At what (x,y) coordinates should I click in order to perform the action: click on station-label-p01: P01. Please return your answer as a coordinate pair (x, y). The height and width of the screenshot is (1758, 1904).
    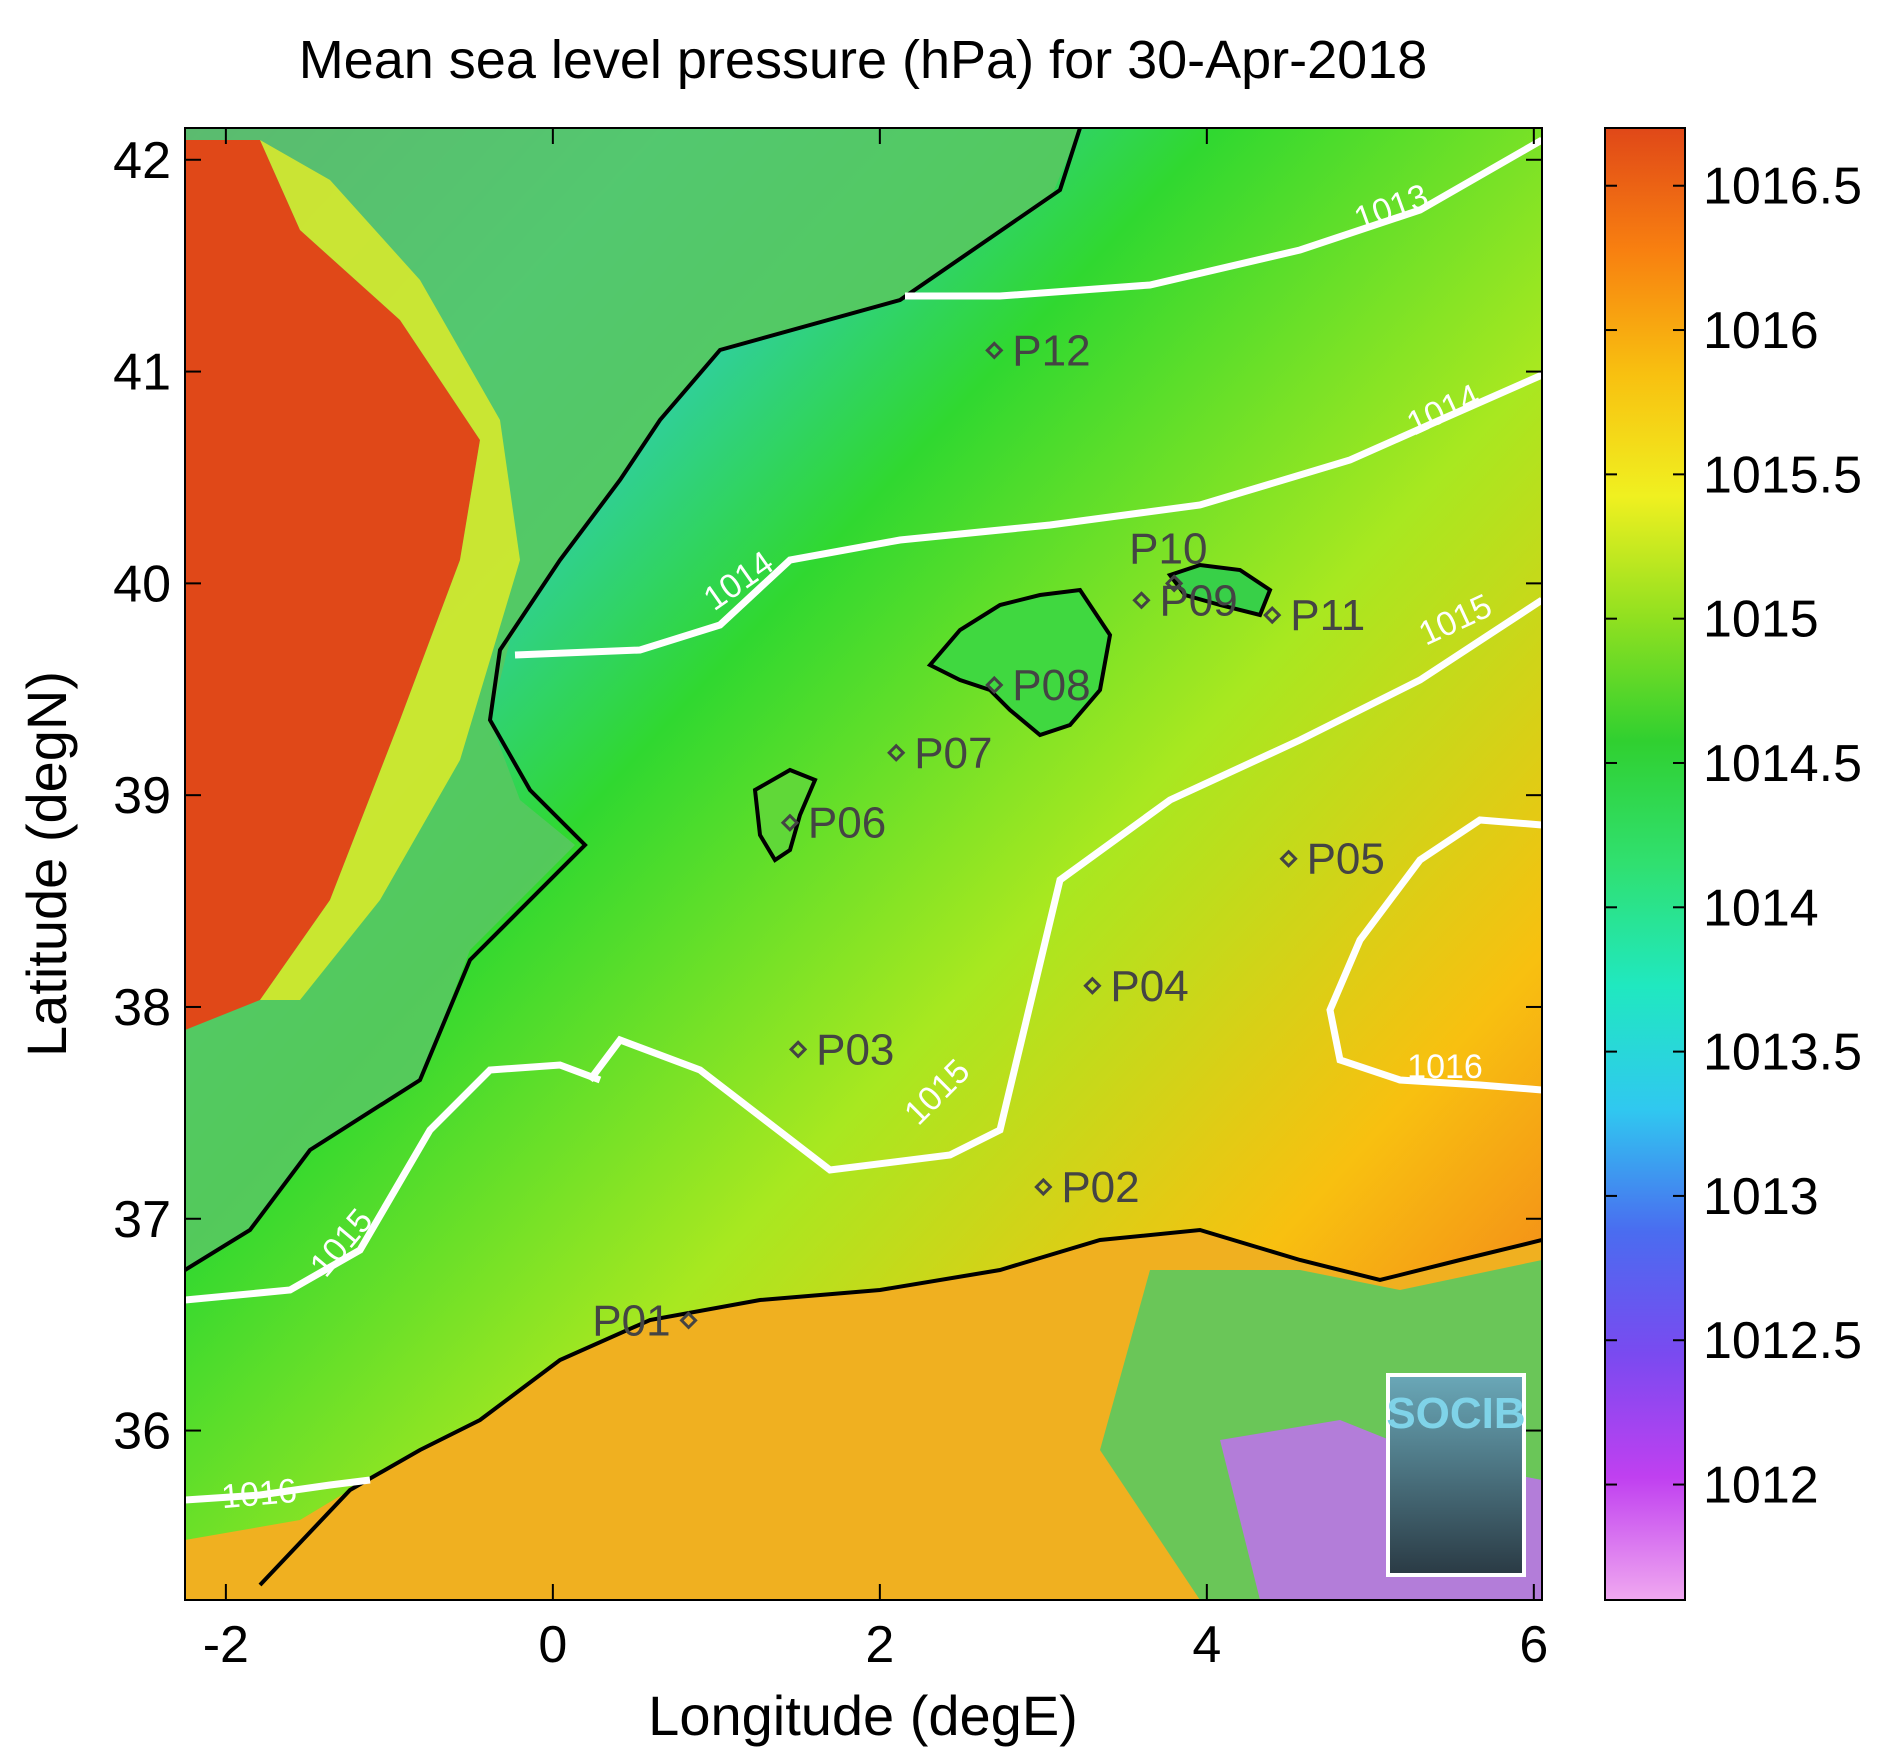
    Looking at the image, I should click on (631, 1320).